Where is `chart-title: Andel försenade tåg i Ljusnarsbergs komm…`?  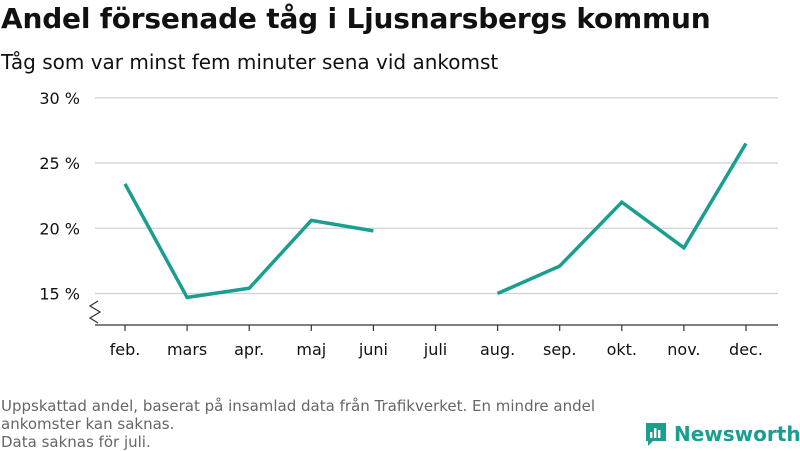 chart-title: Andel försenade tåg i Ljusnarsbergs komm… is located at coordinates (356, 18).